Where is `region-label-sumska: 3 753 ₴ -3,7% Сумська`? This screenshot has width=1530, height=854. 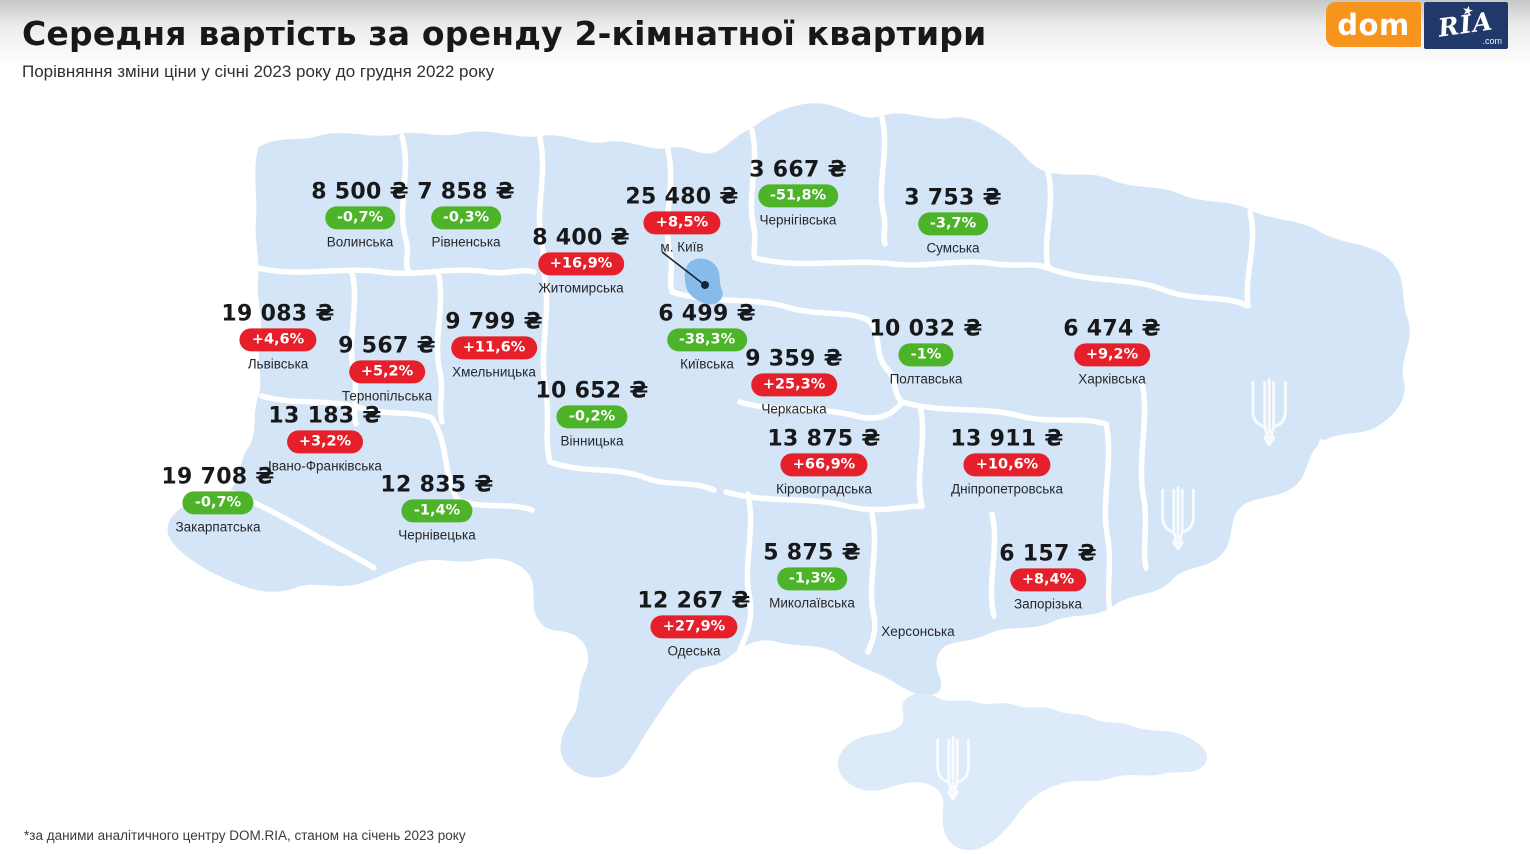 region-label-sumska: 3 753 ₴ -3,7% Сумська is located at coordinates (953, 220).